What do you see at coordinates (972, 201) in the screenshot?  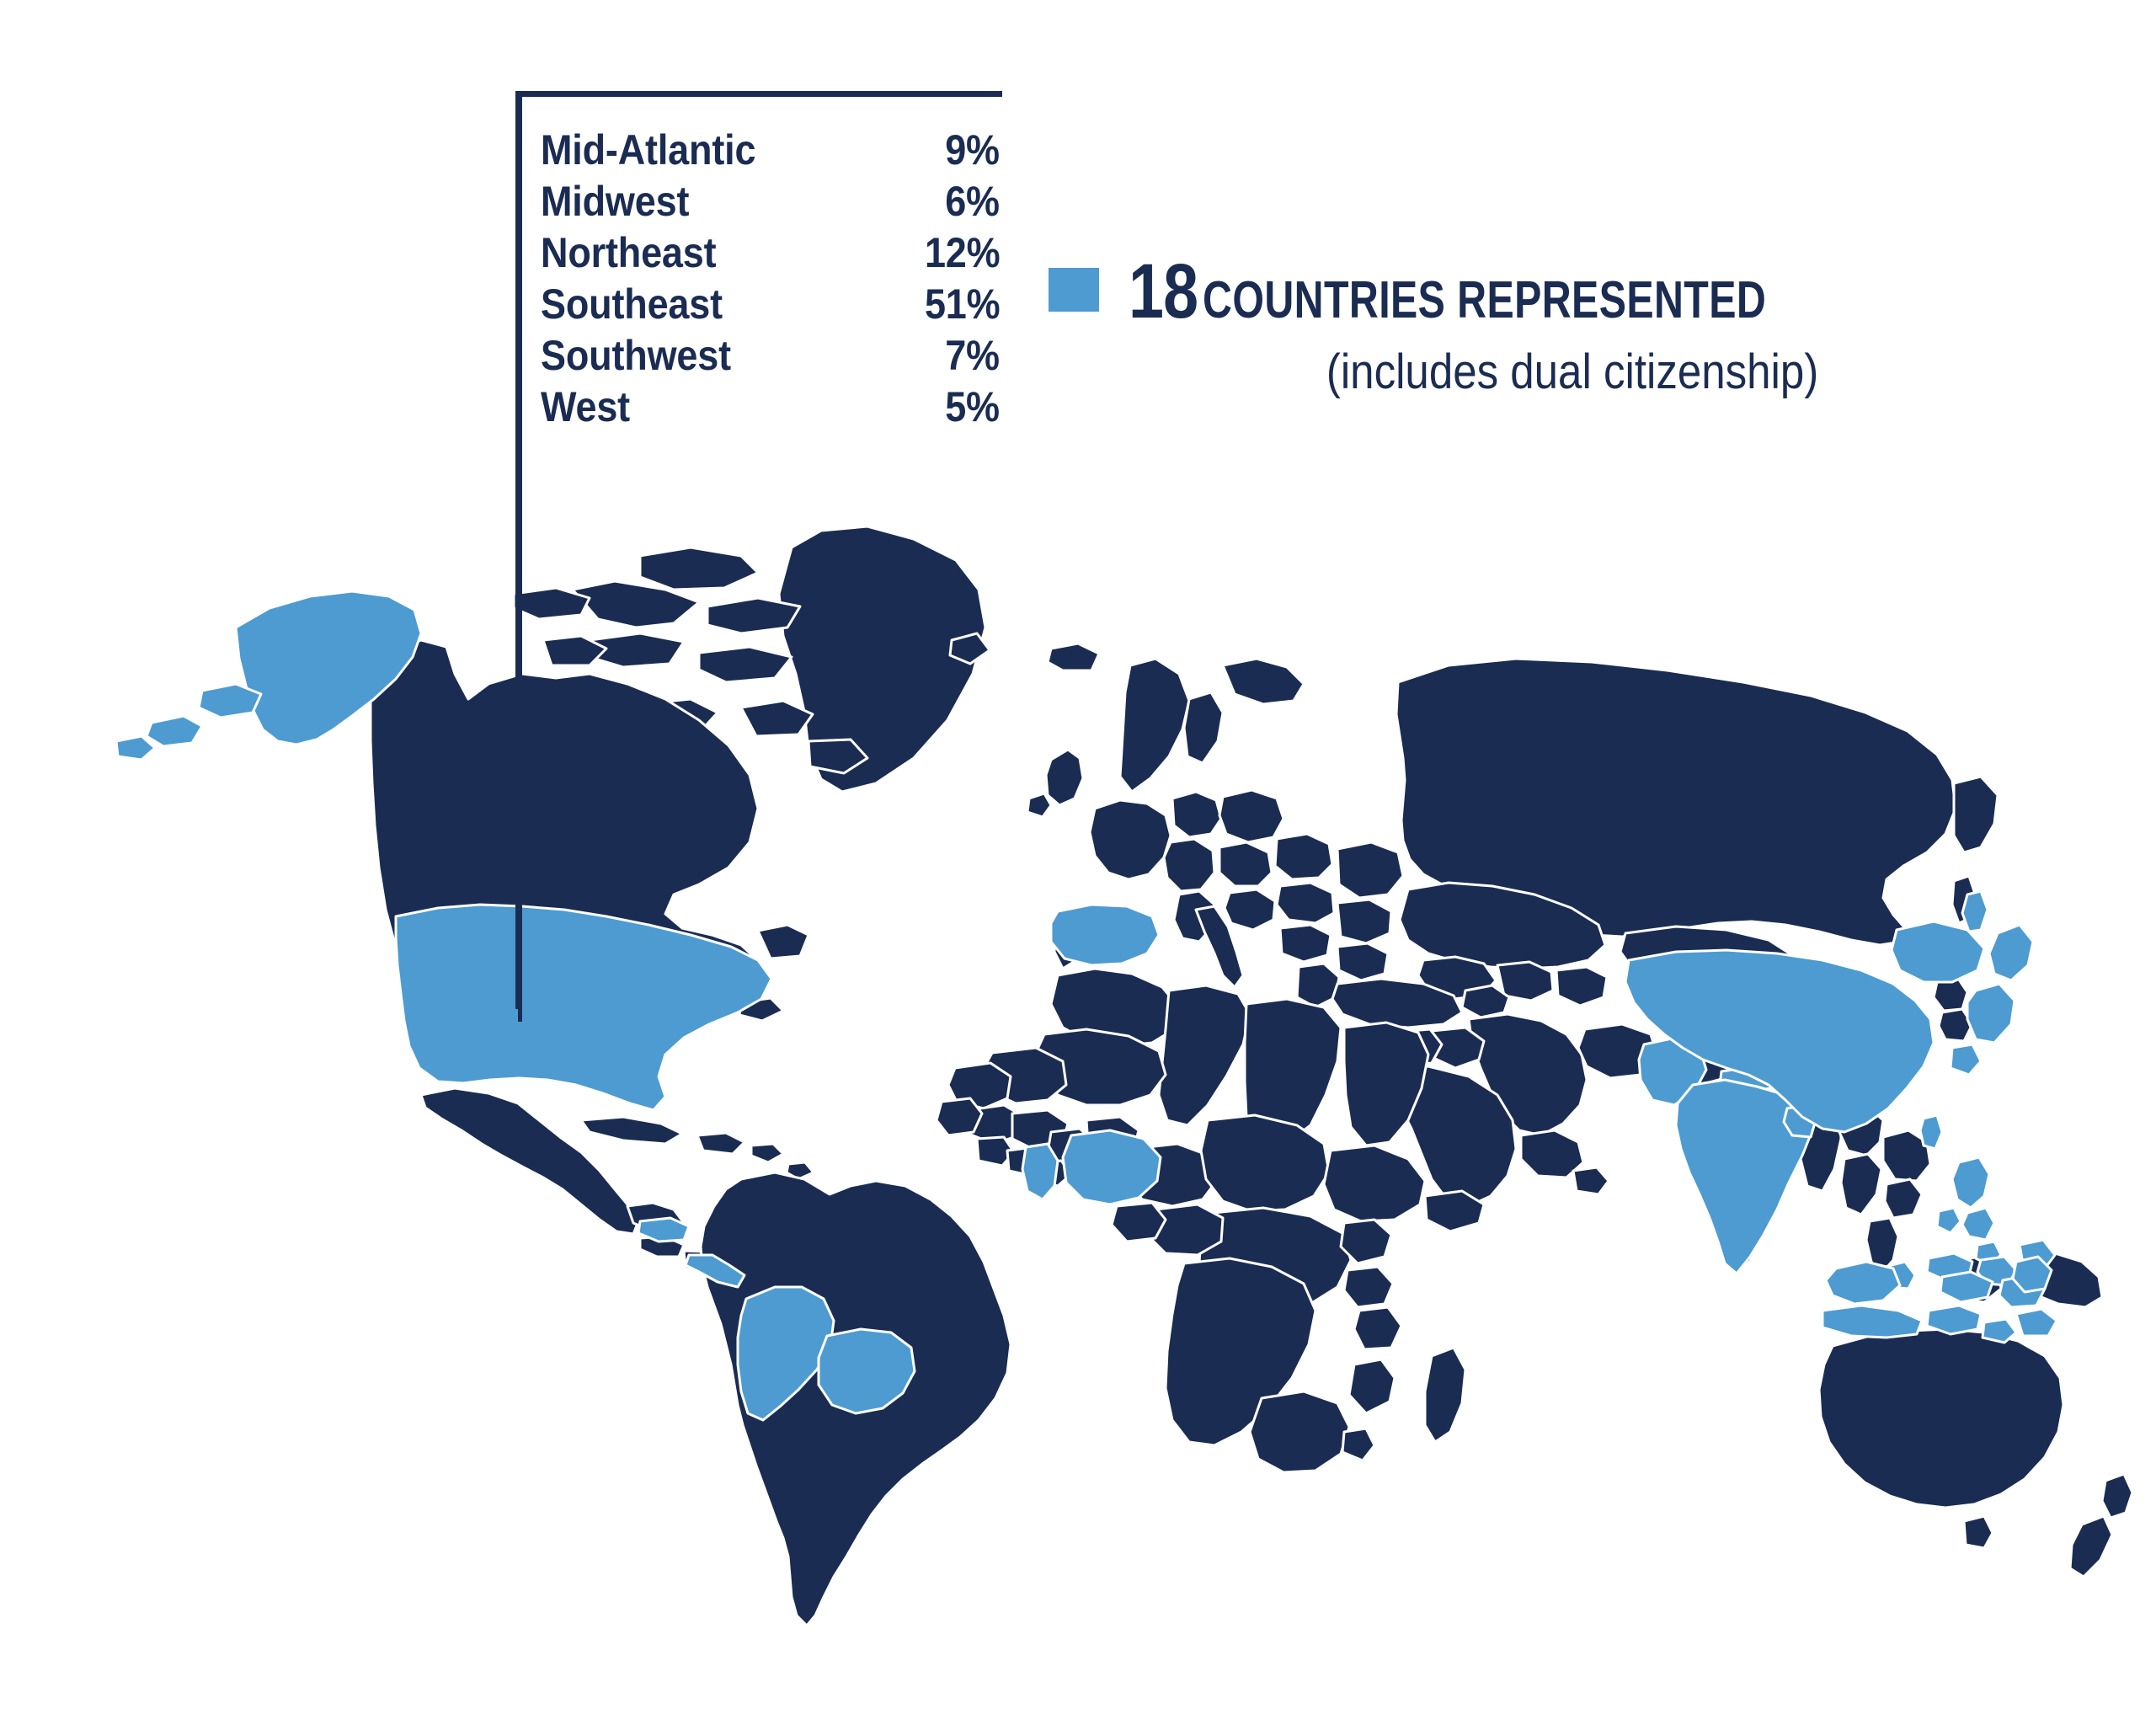 I see `region-value: 6%` at bounding box center [972, 201].